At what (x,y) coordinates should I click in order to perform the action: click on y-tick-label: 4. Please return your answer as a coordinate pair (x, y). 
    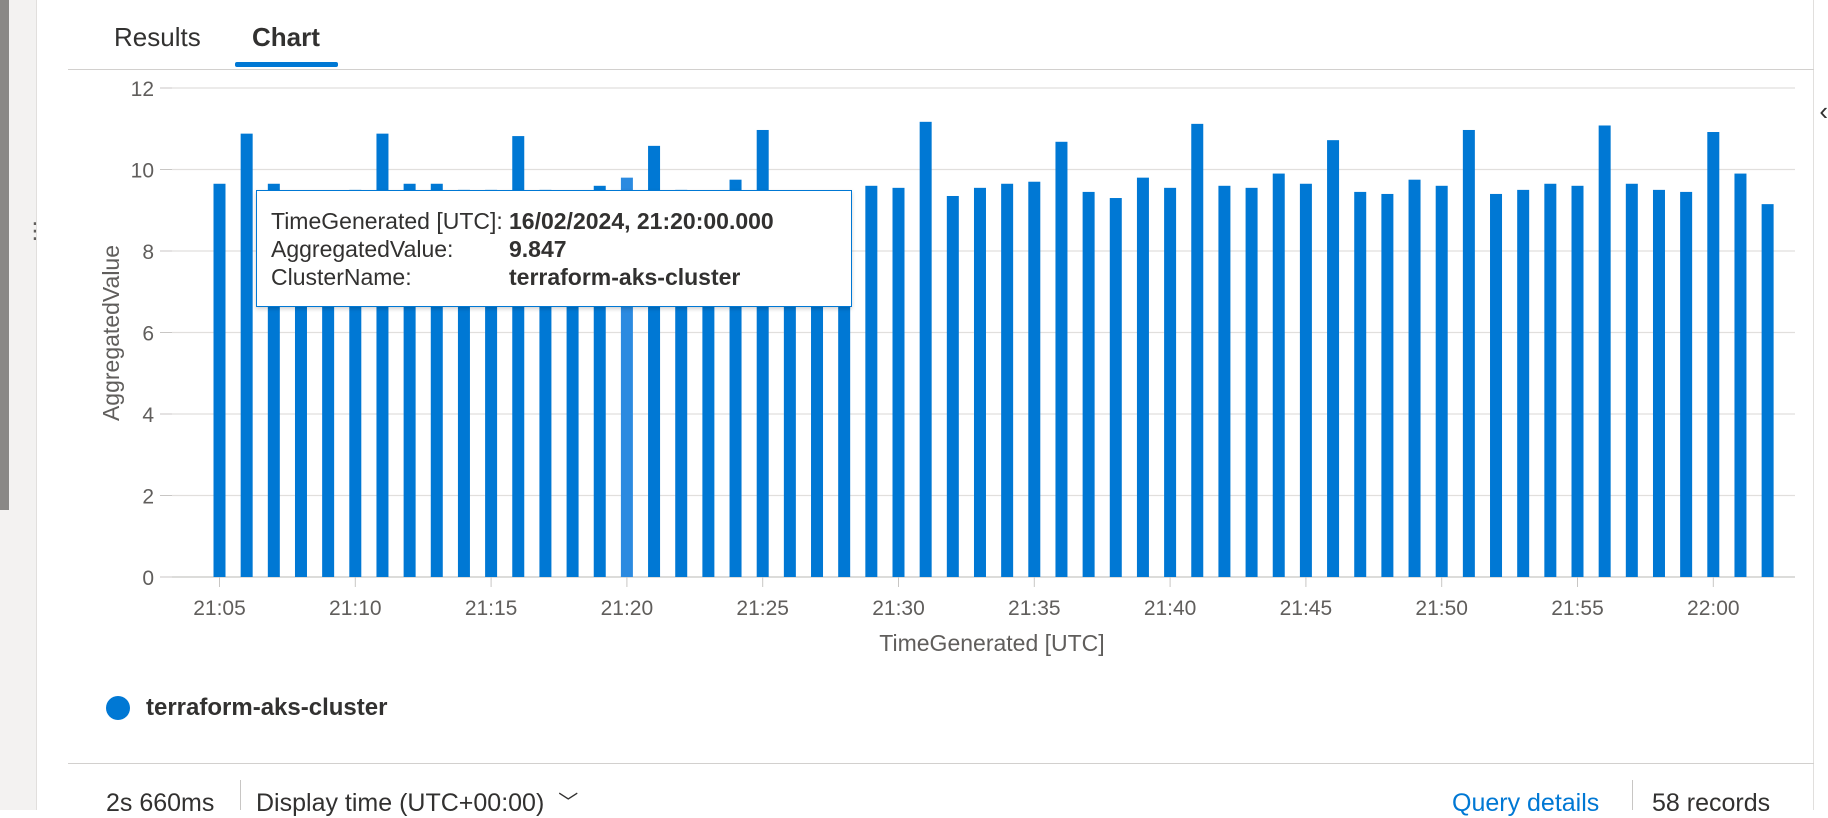
    Looking at the image, I should click on (148, 415).